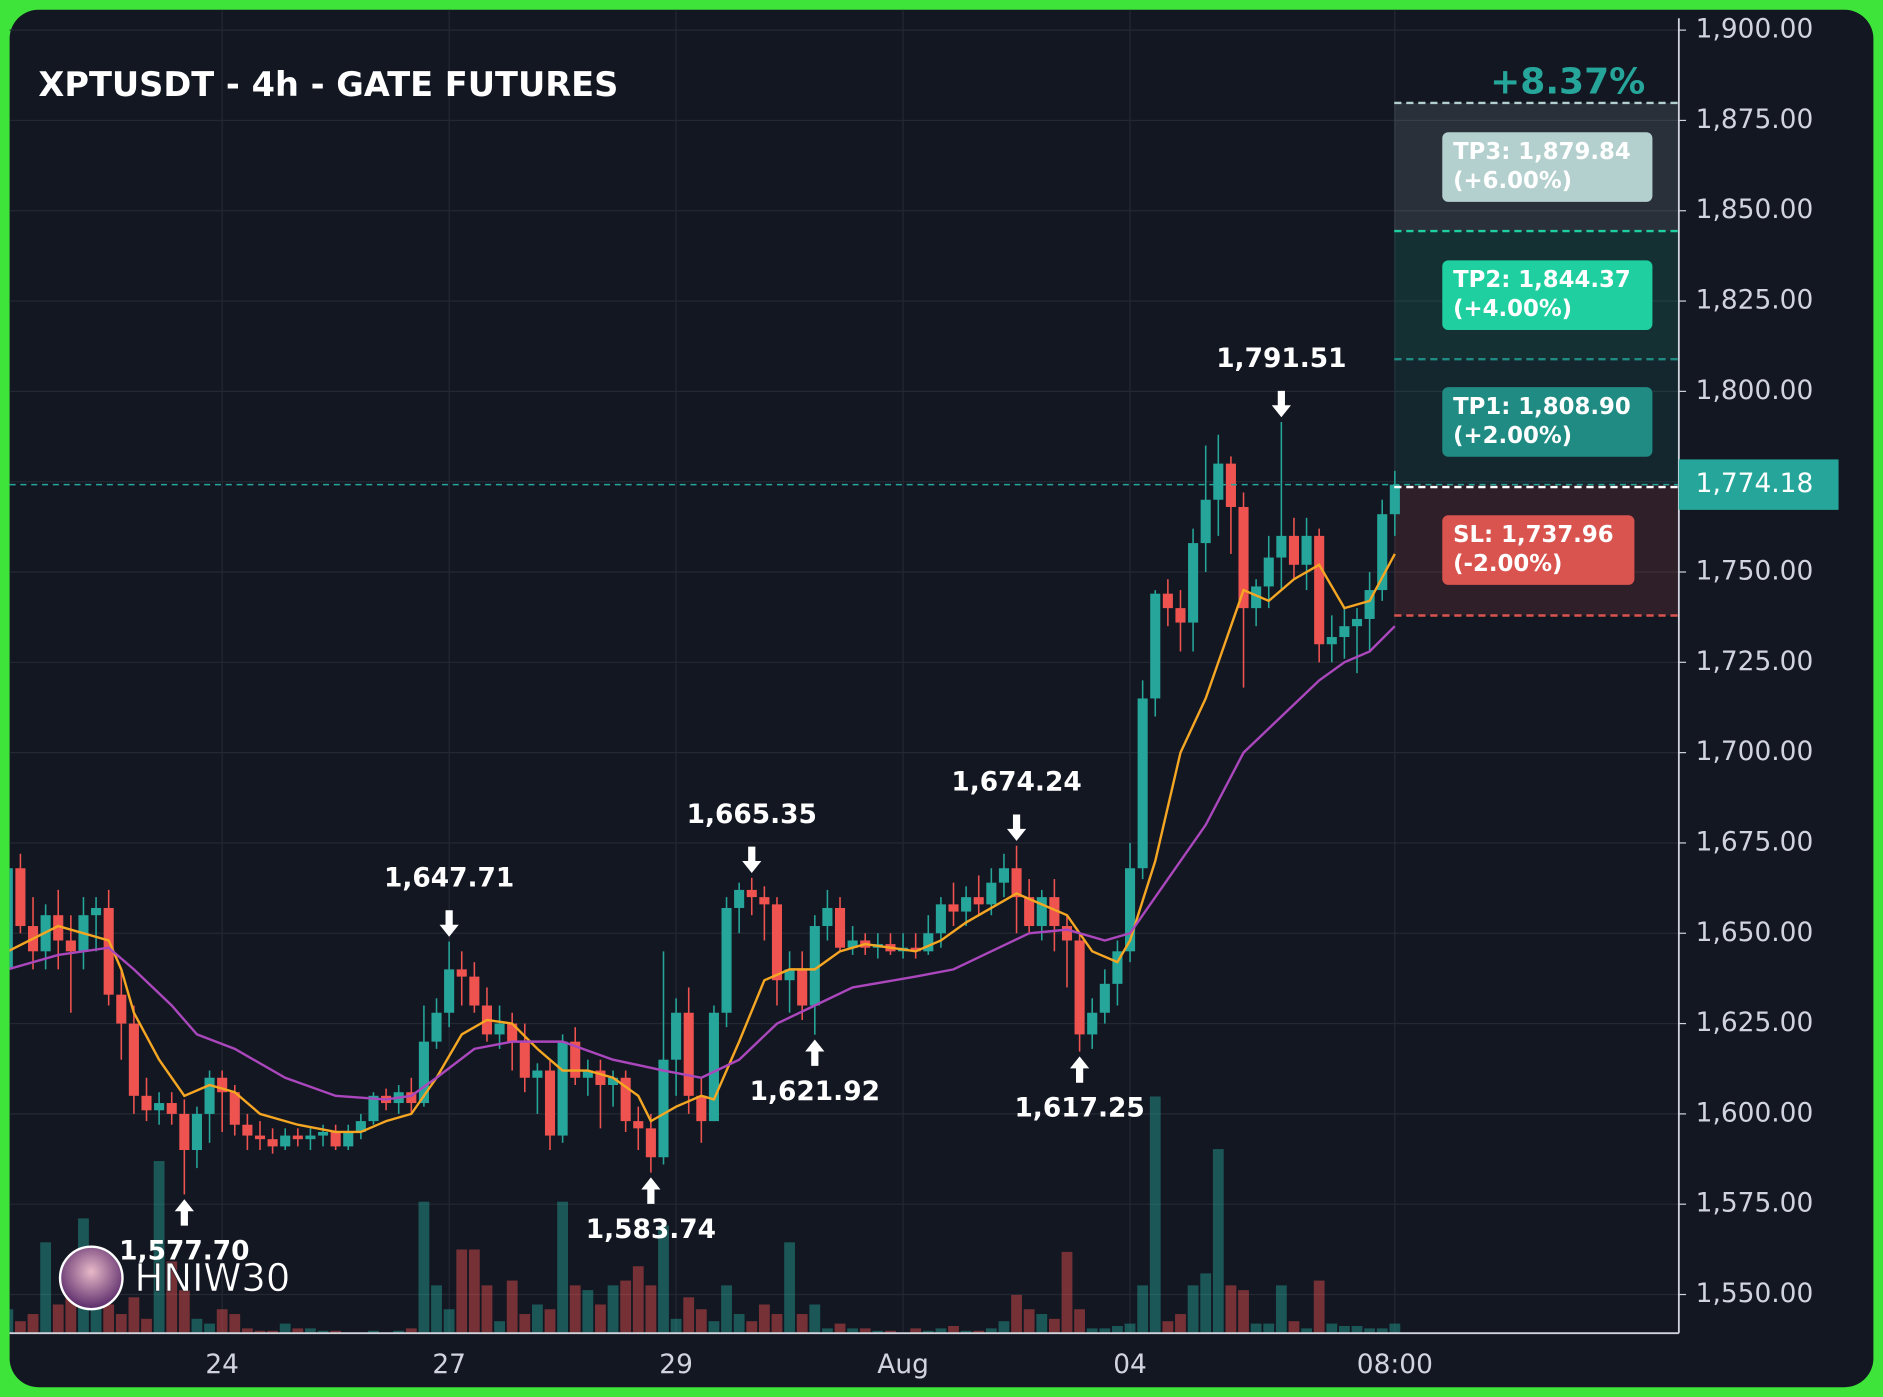  Describe the element at coordinates (1512, 309) in the screenshot. I see `trade-change: (+4.00%)` at that location.